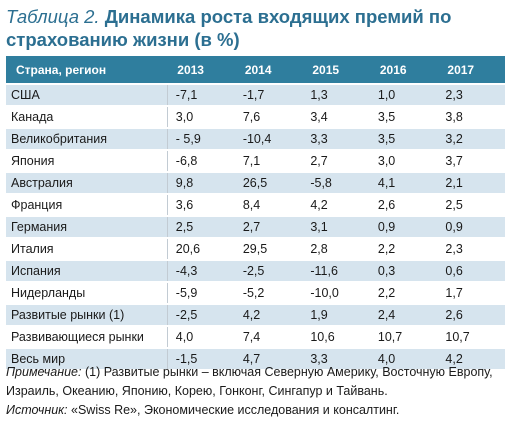 The image size is (510, 424). Describe the element at coordinates (268, 139) in the screenshot. I see `row-value: -10,4` at that location.